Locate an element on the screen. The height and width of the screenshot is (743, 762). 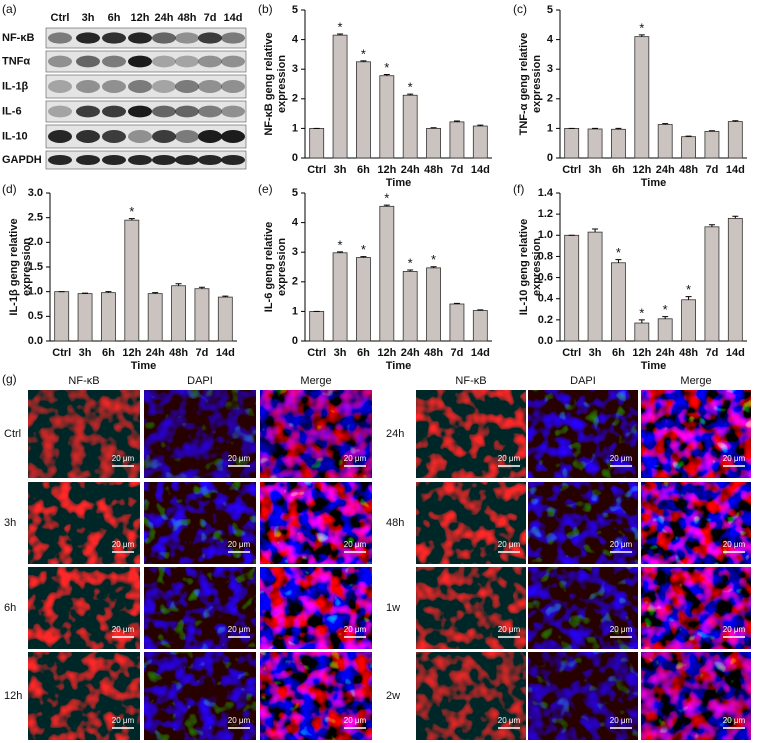
y-tick-label: 1.0 is located at coordinates (545, 235).